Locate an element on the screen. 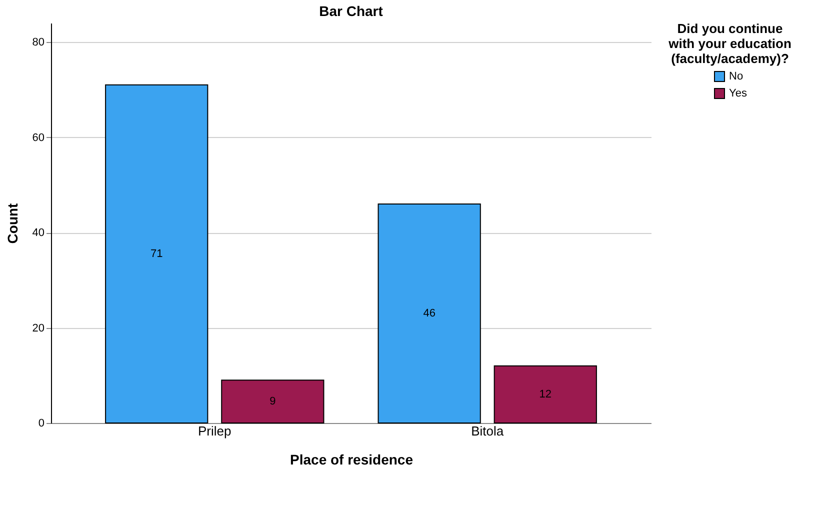 The image size is (835, 517). y-tick-label: 80 is located at coordinates (38, 42).